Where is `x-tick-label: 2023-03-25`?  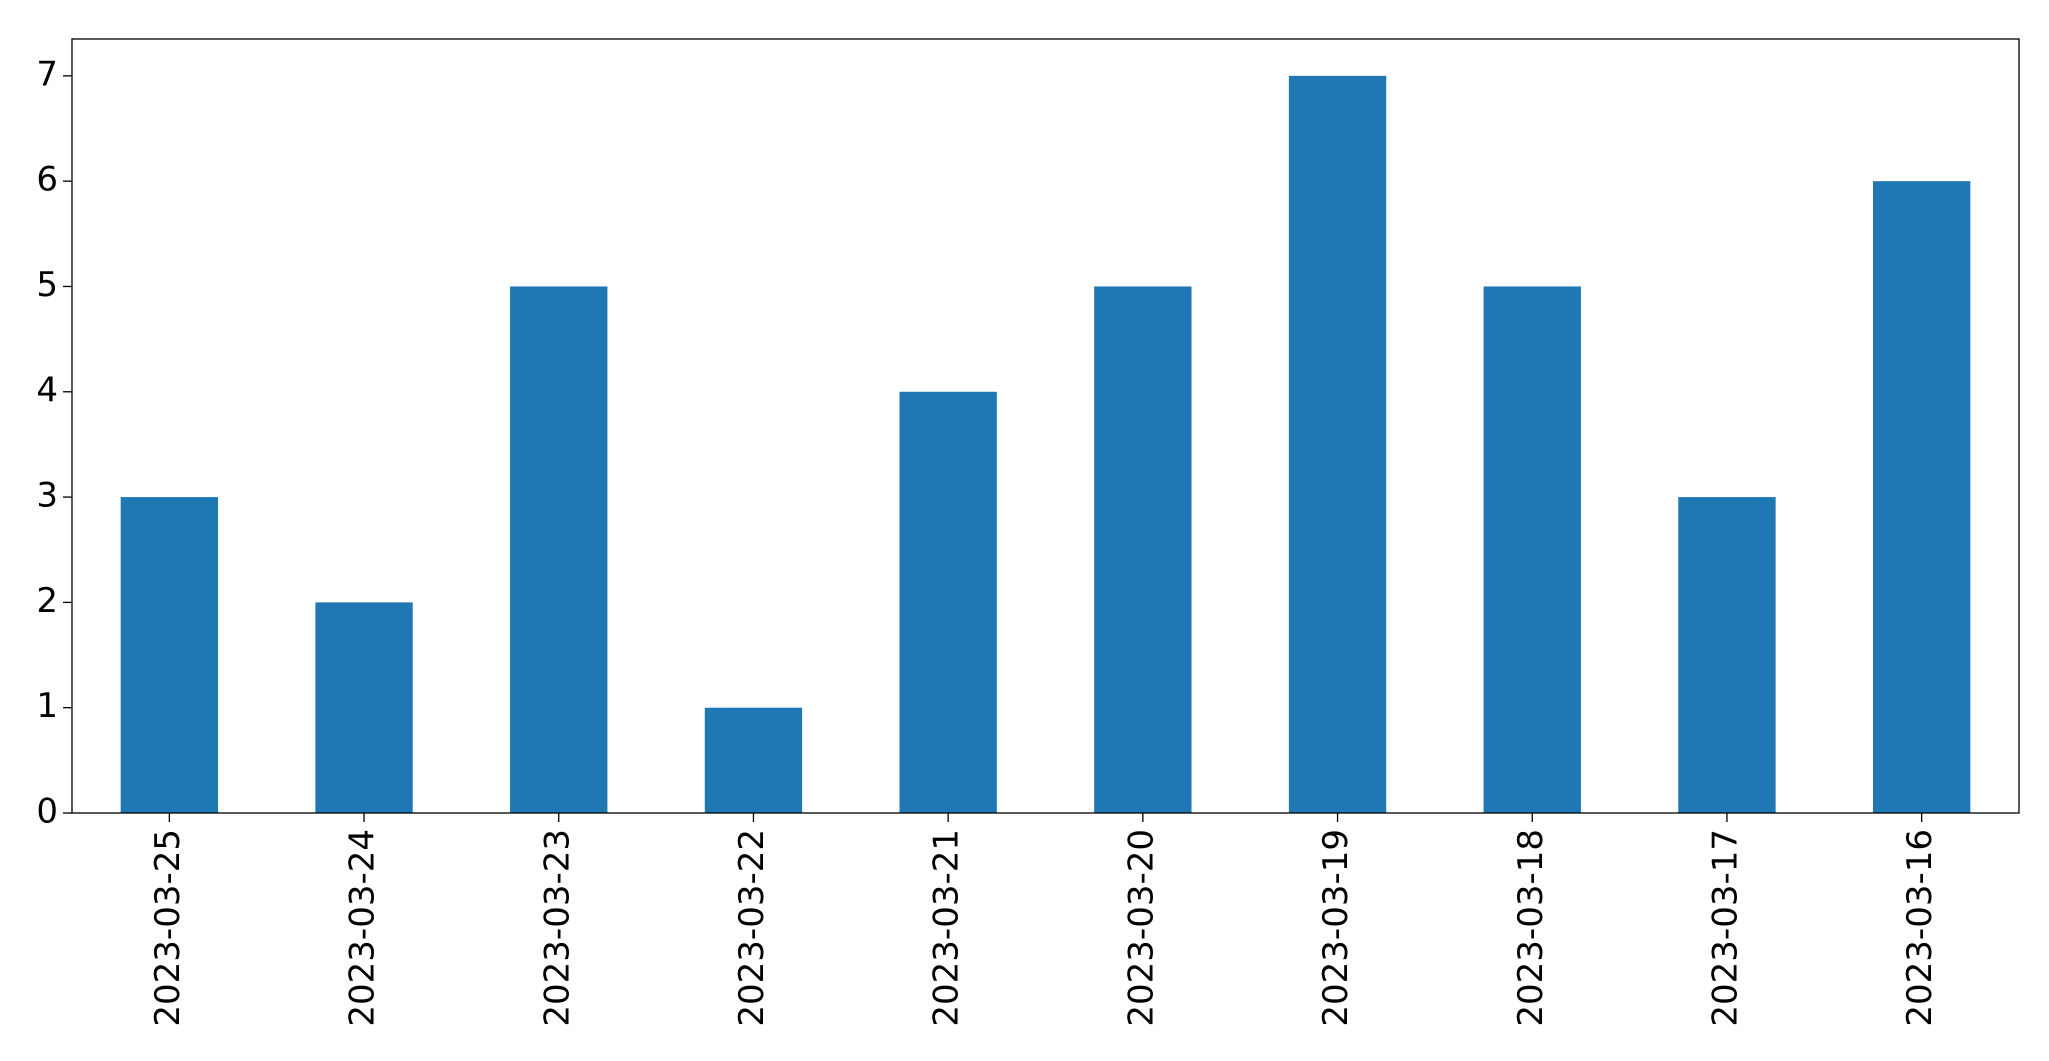 x-tick-label: 2023-03-25 is located at coordinates (168, 928).